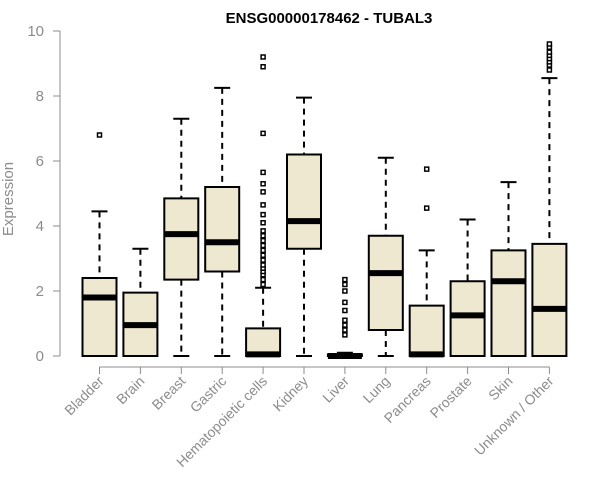 This screenshot has width=600, height=500. Describe the element at coordinates (376, 389) in the screenshot. I see `x-tick-label: Lung` at that location.